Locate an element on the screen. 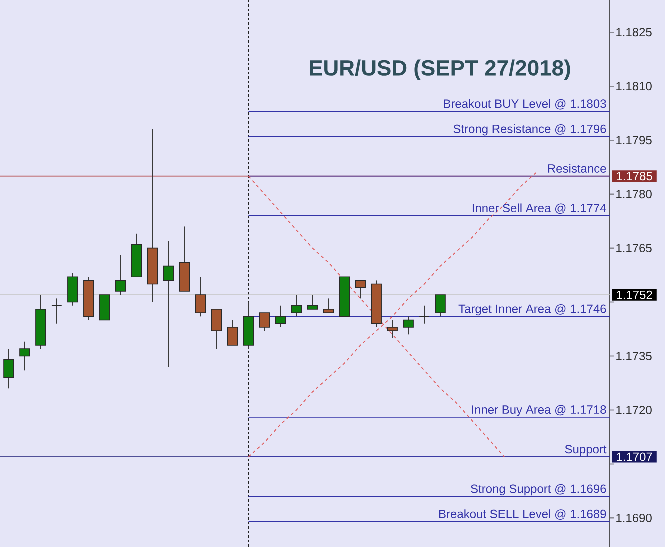 This screenshot has width=665, height=547. y-tick-label: 1.1810 is located at coordinates (634, 86).